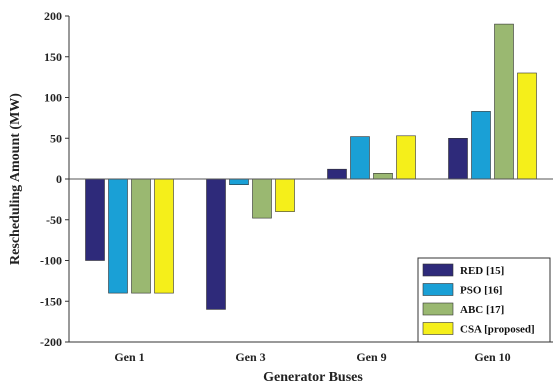 The width and height of the screenshot is (553, 385). Describe the element at coordinates (59, 179) in the screenshot. I see `y-tick-label: 0` at that location.